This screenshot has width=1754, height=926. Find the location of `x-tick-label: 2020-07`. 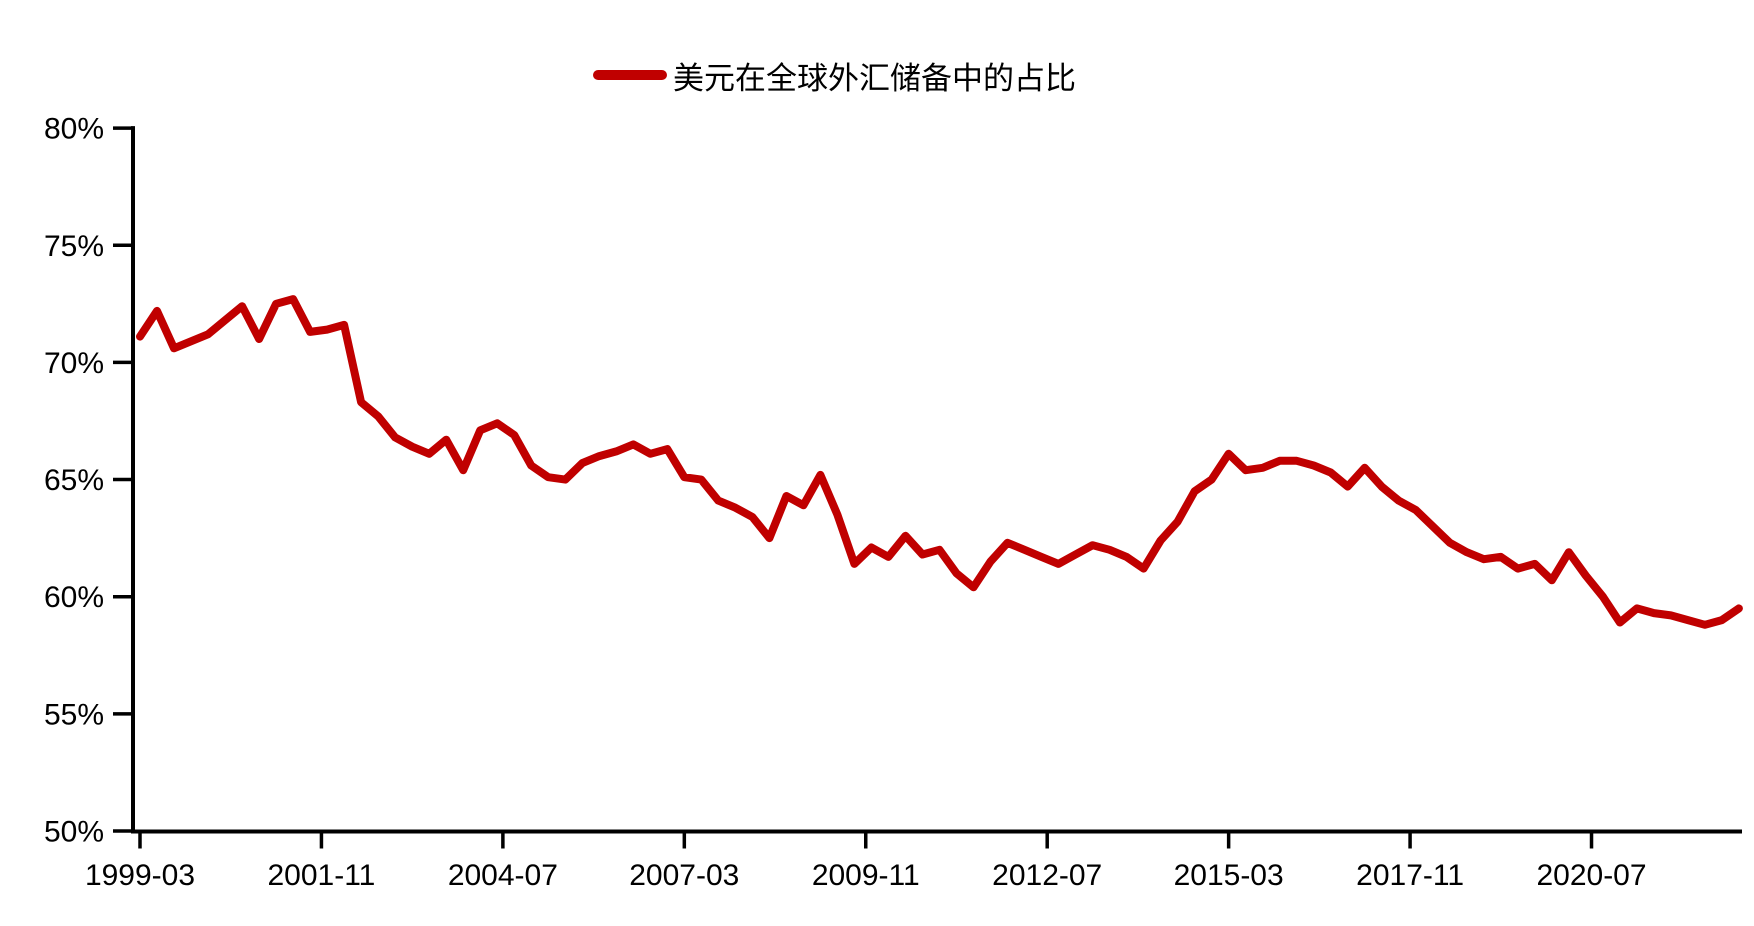

x-tick-label: 2020-07 is located at coordinates (1591, 875).